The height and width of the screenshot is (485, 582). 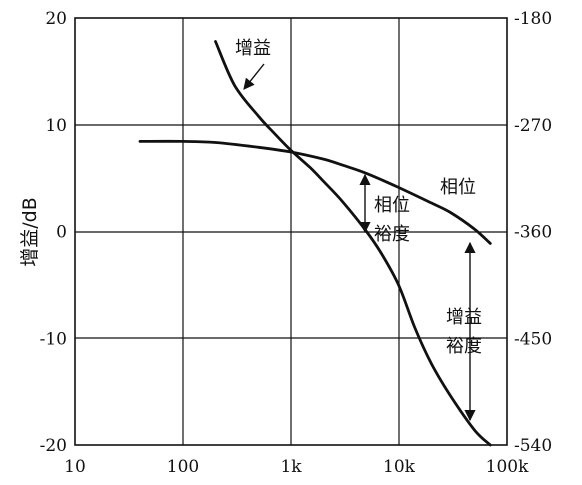 What do you see at coordinates (533, 126) in the screenshot?
I see `y-right-tick--270: -270` at bounding box center [533, 126].